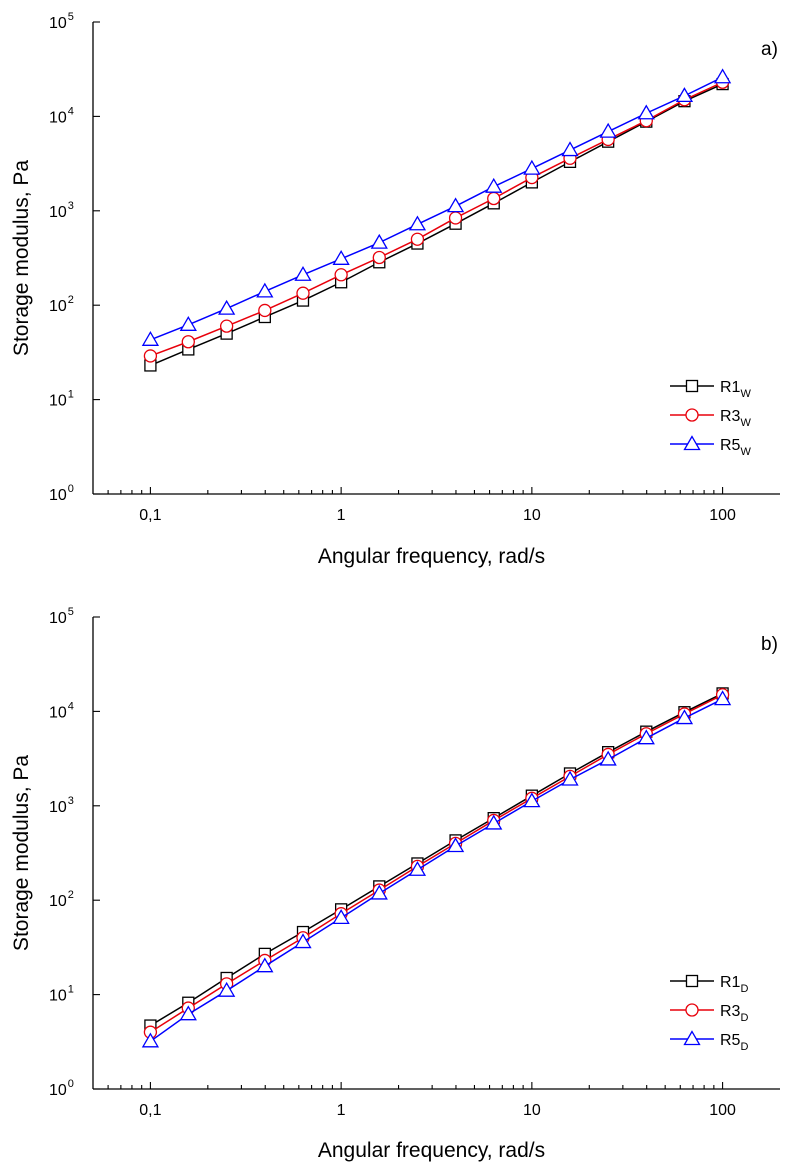 Image resolution: width=790 pixels, height=1162 pixels. I want to click on legend-entry: R3D, so click(709, 1013).